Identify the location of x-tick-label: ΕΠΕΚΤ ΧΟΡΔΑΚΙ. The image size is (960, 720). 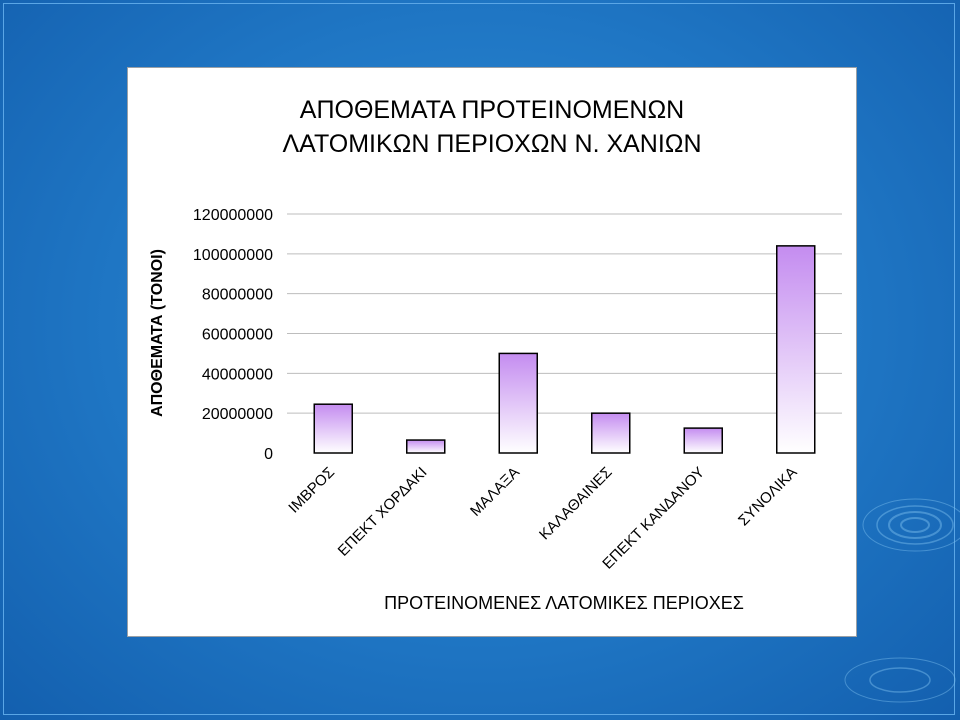
(383, 512).